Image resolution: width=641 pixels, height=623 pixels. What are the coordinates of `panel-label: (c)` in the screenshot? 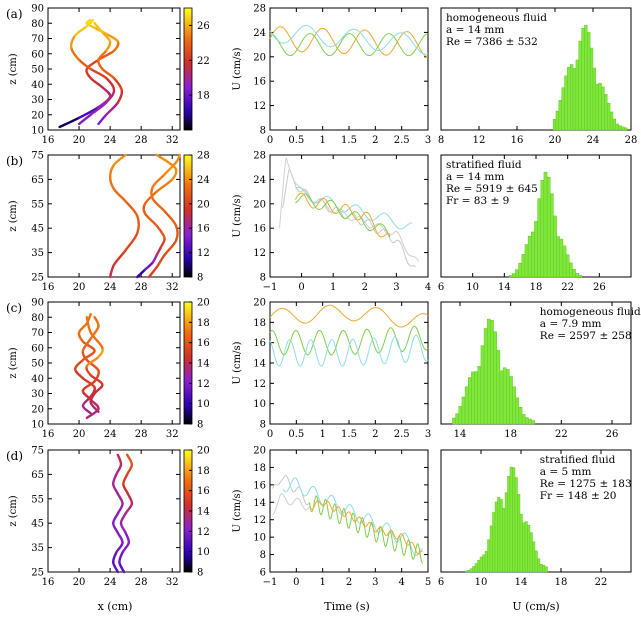 It's located at (14, 308).